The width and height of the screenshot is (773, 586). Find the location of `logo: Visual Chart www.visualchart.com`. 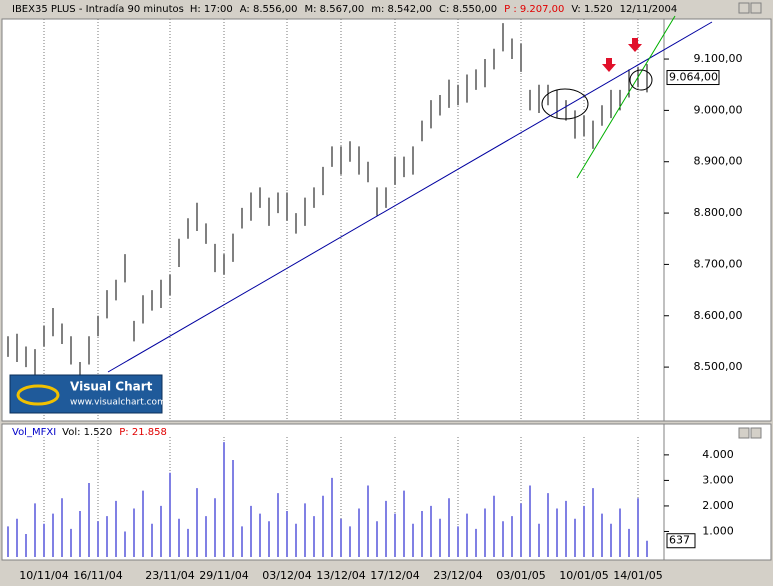

logo: Visual Chart www.visualchart.com is located at coordinates (87, 394).